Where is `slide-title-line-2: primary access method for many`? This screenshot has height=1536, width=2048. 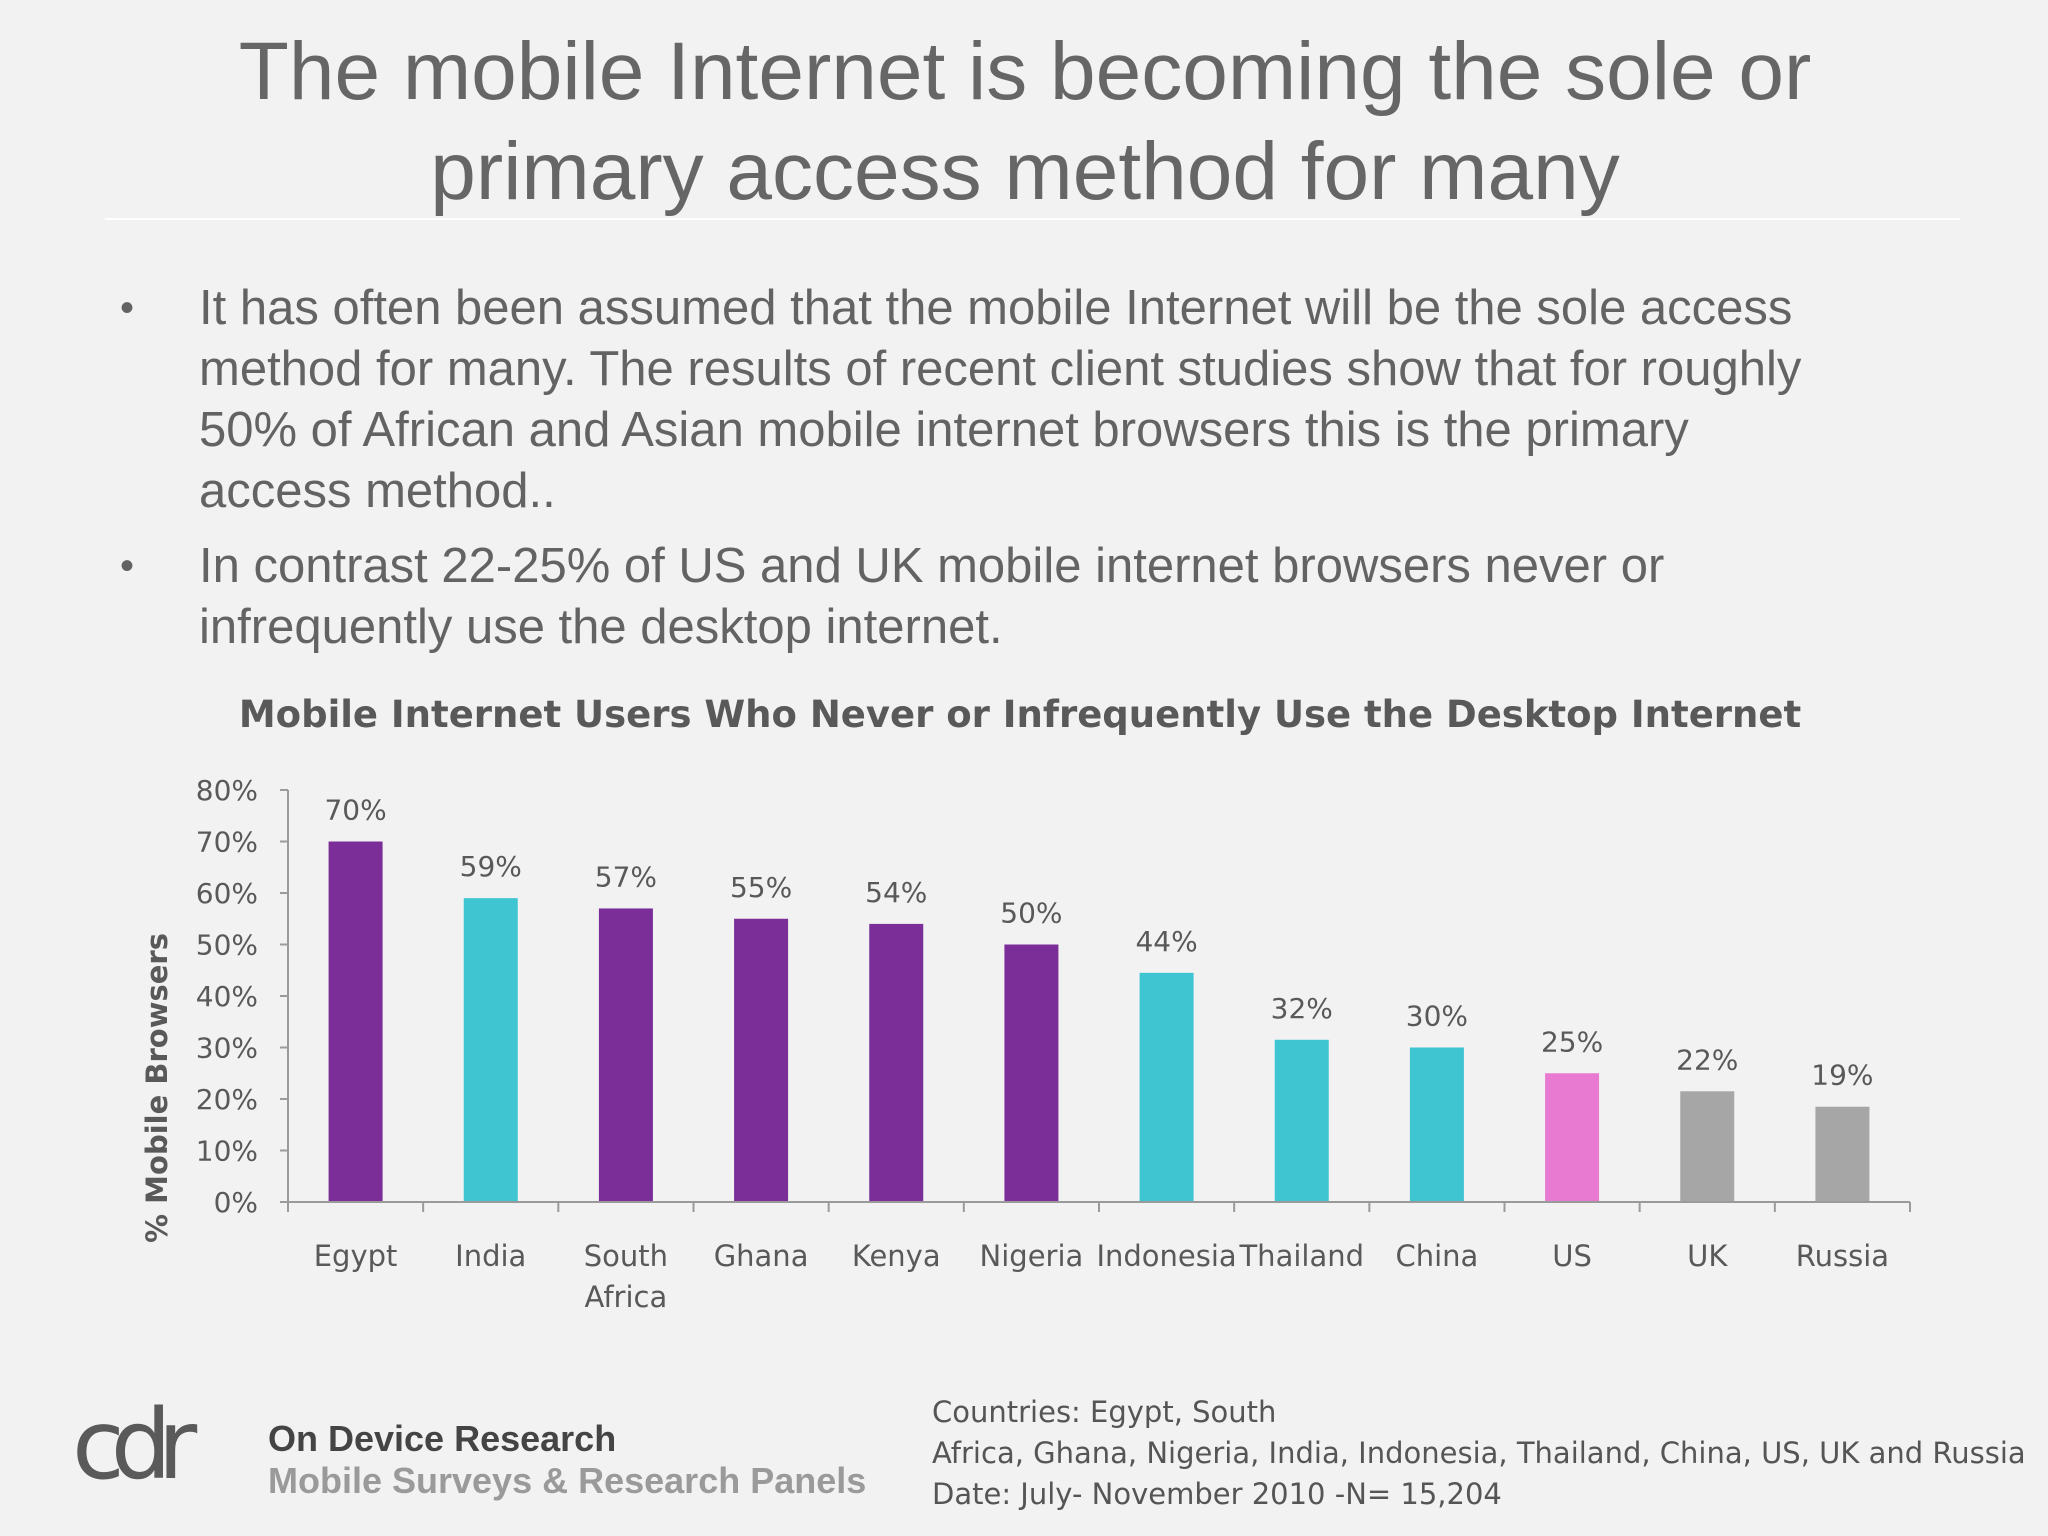
slide-title-line-2: primary access method for many is located at coordinates (1025, 171).